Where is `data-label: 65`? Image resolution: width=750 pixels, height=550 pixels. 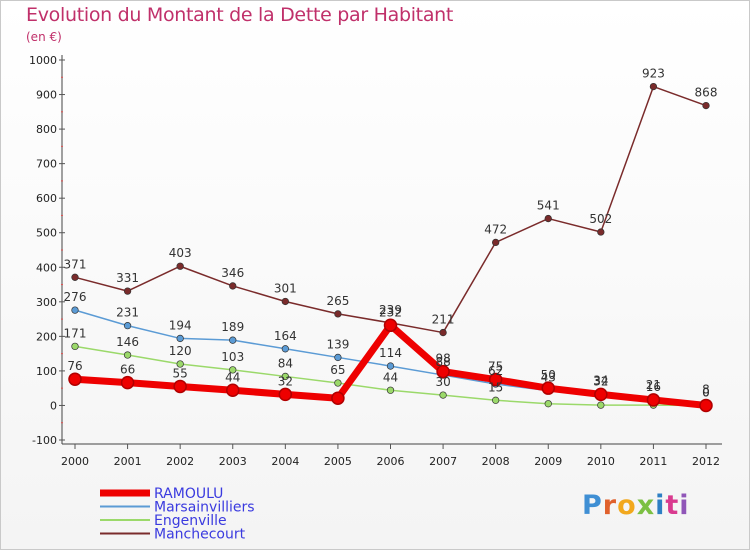 data-label: 65 is located at coordinates (337, 370).